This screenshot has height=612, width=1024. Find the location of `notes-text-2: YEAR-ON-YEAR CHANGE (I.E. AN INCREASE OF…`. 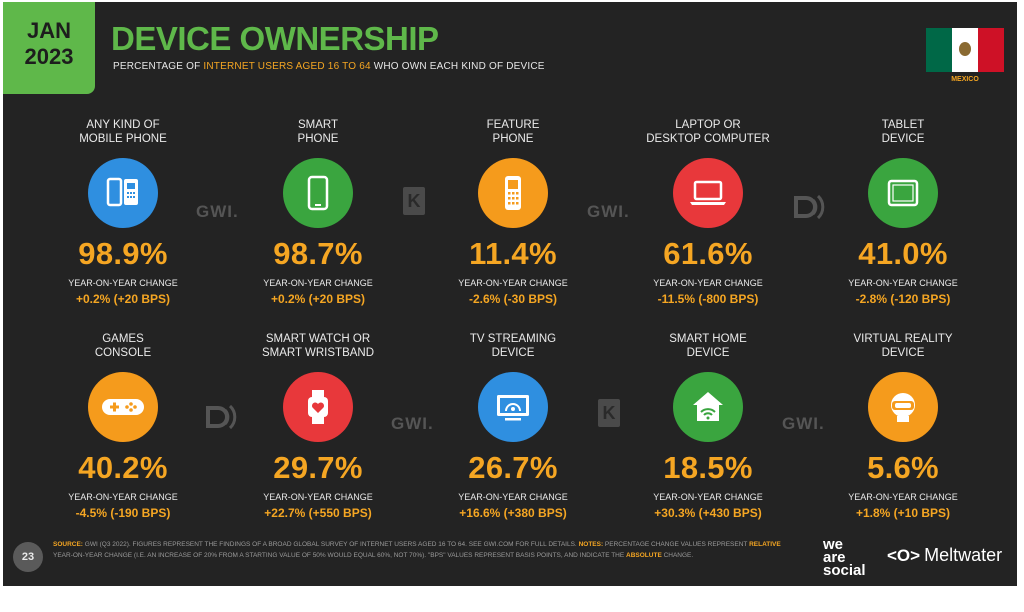

notes-text-2: YEAR-ON-YEAR CHANGE (I.E. AN INCREASE OF… is located at coordinates (340, 555).